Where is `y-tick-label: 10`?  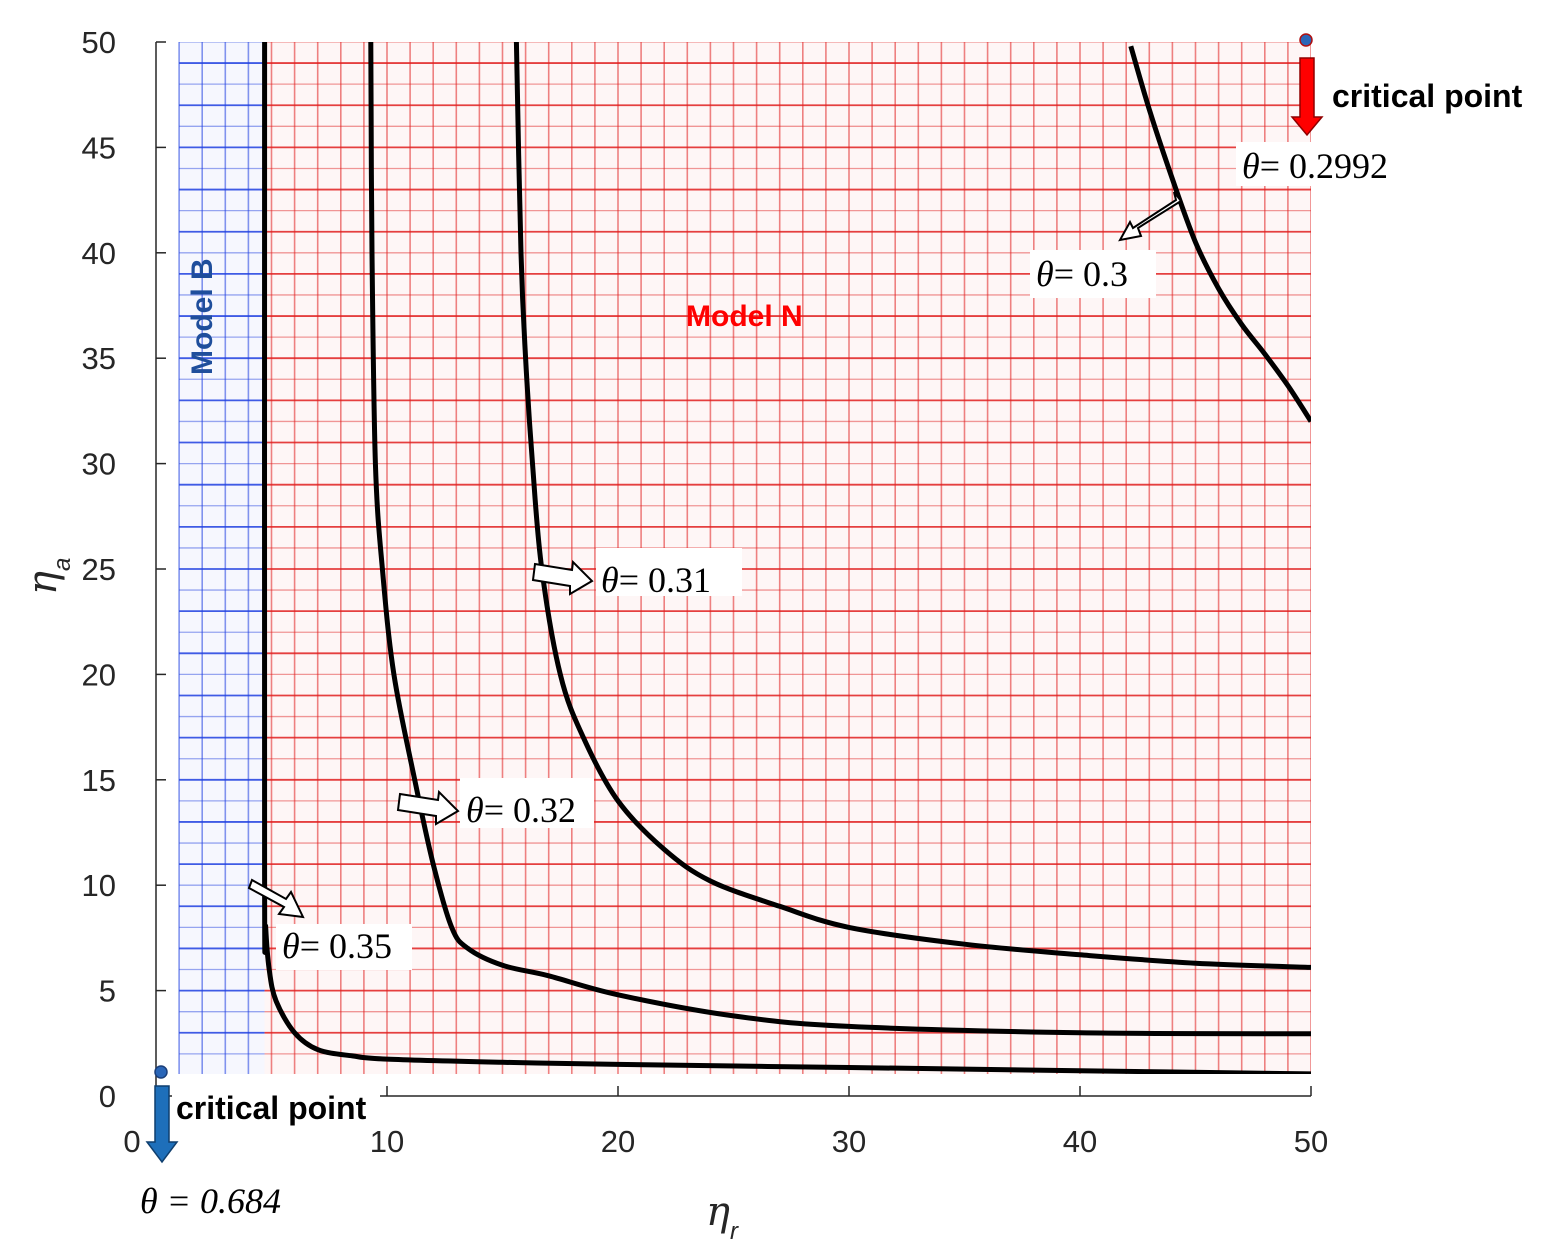
y-tick-label: 10 is located at coordinates (99, 885).